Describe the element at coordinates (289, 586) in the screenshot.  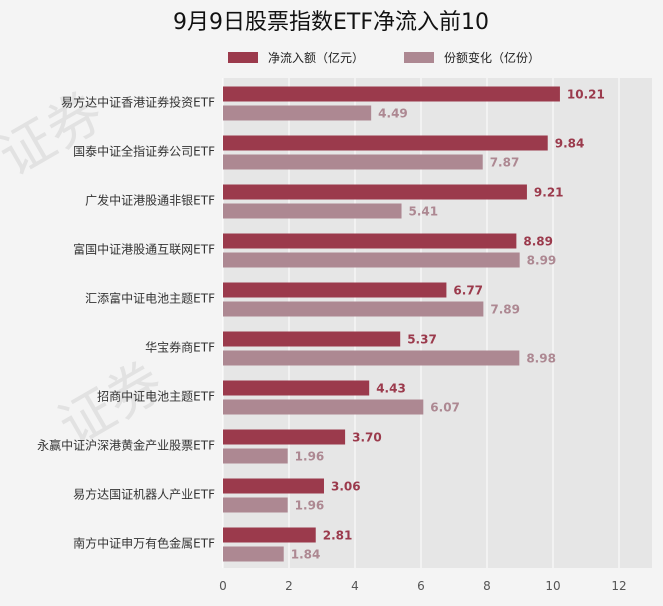
I see `x-tick-label: 2` at that location.